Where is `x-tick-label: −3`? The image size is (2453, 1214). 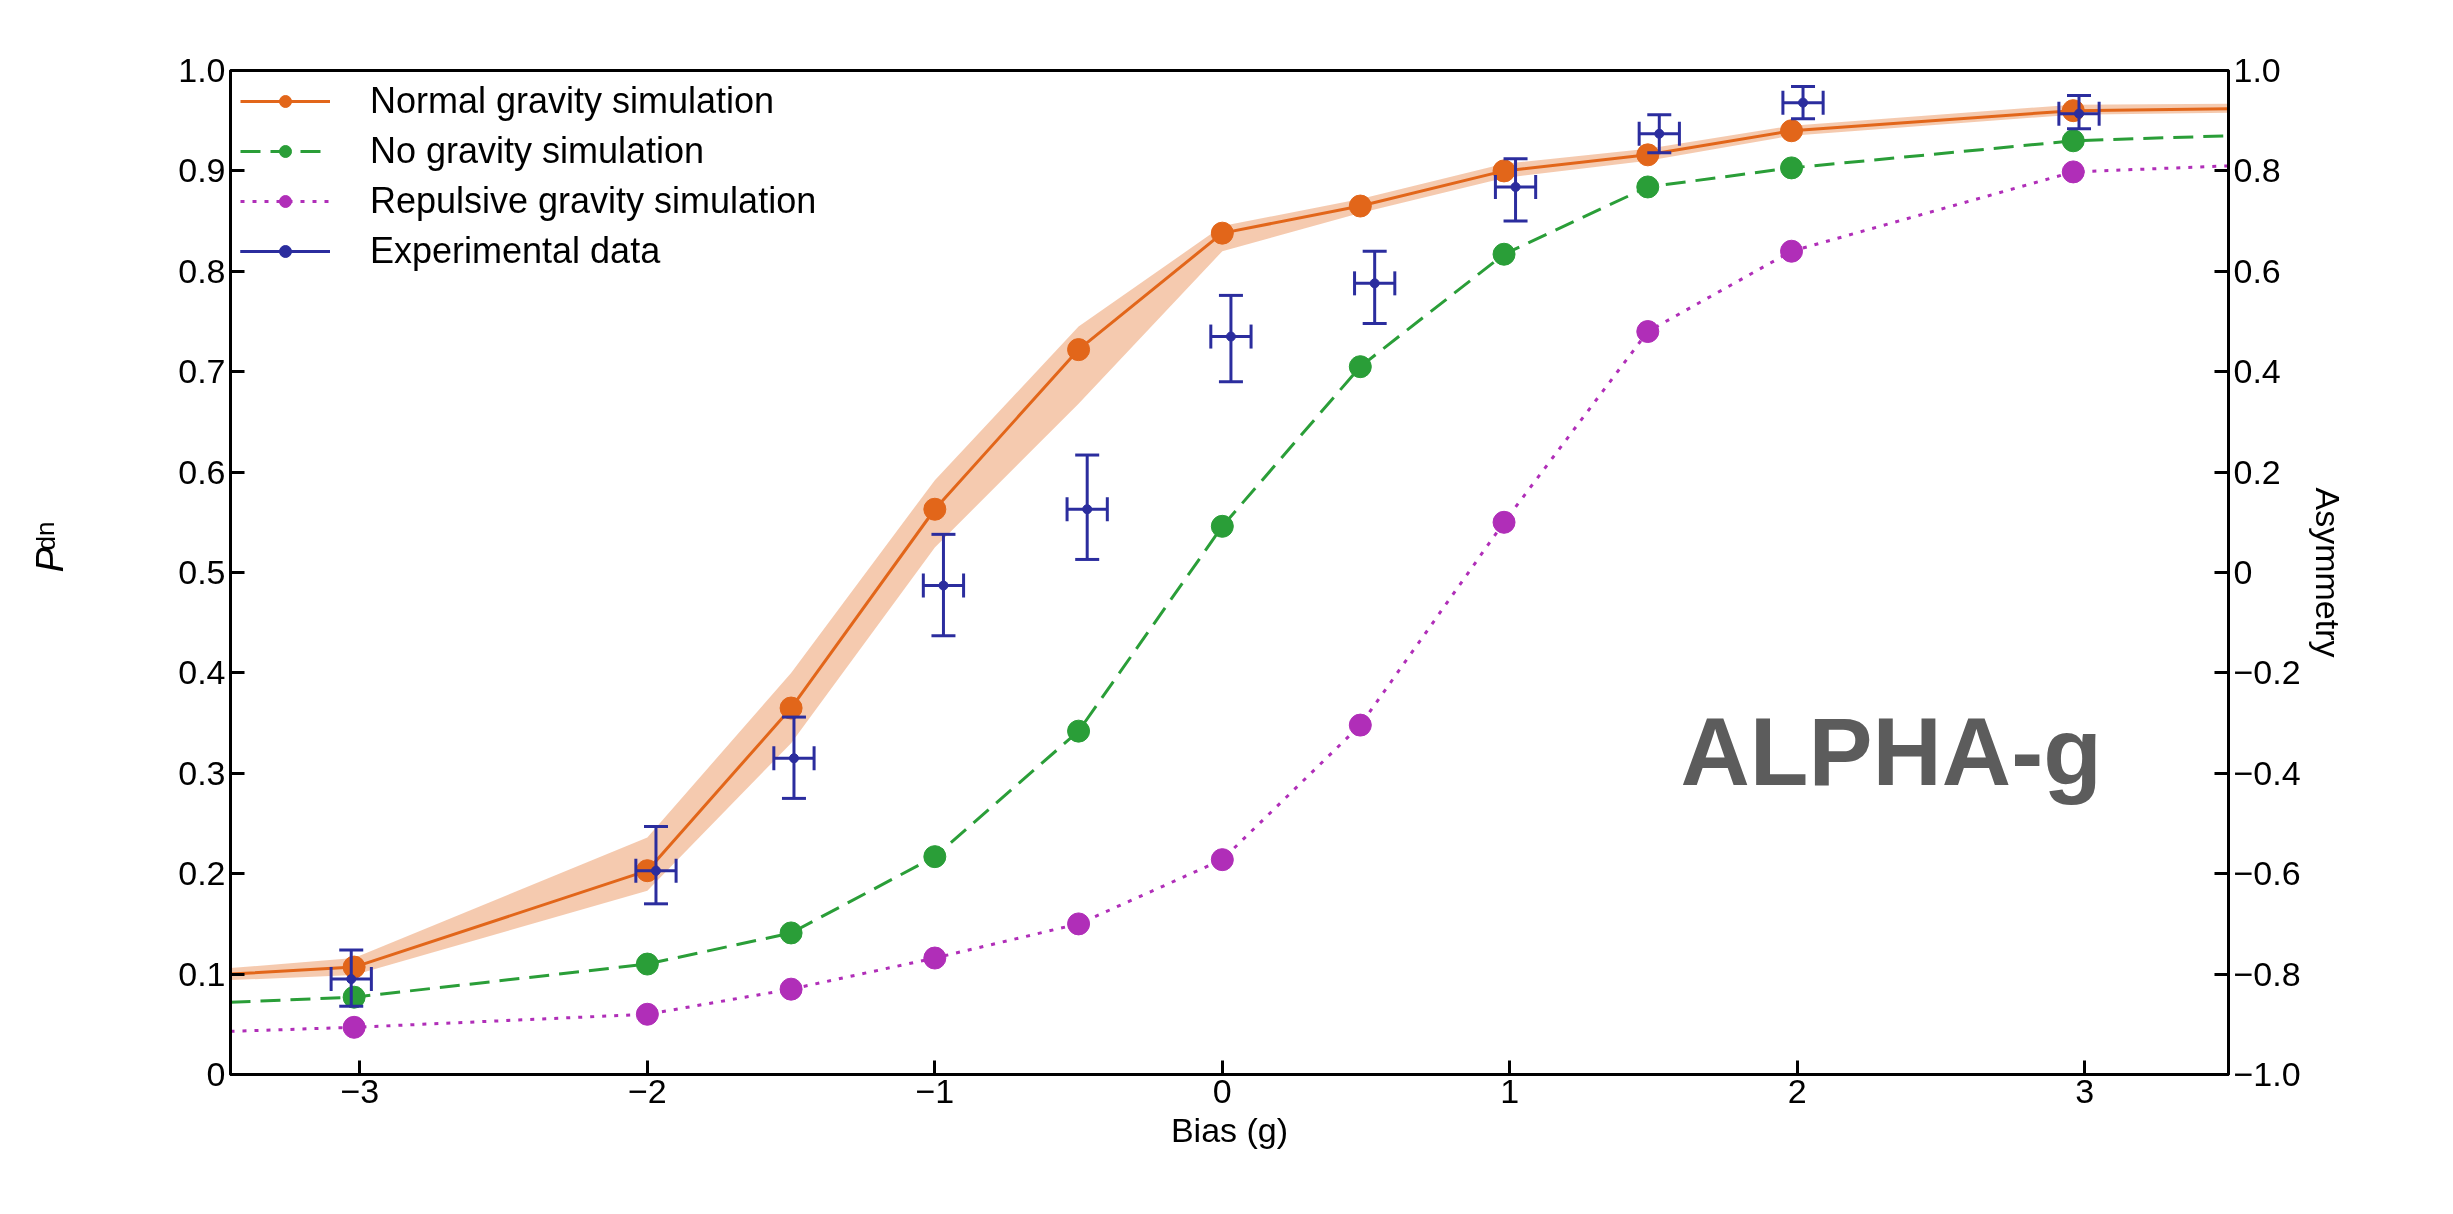
x-tick-label: −3 is located at coordinates (360, 1090).